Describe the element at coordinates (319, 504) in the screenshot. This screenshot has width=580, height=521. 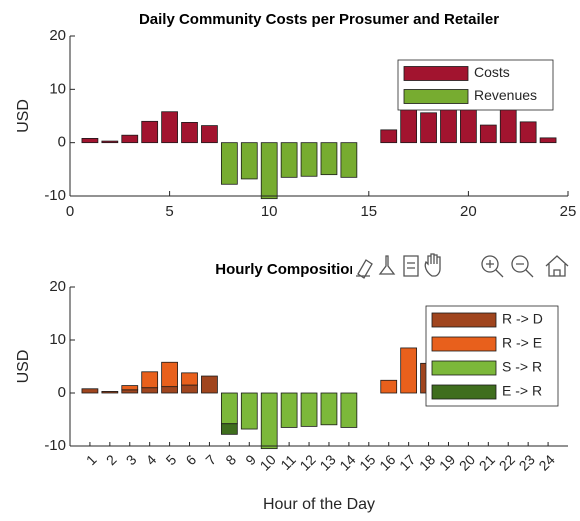
I see `x-axis-label: Hour of the Day` at that location.